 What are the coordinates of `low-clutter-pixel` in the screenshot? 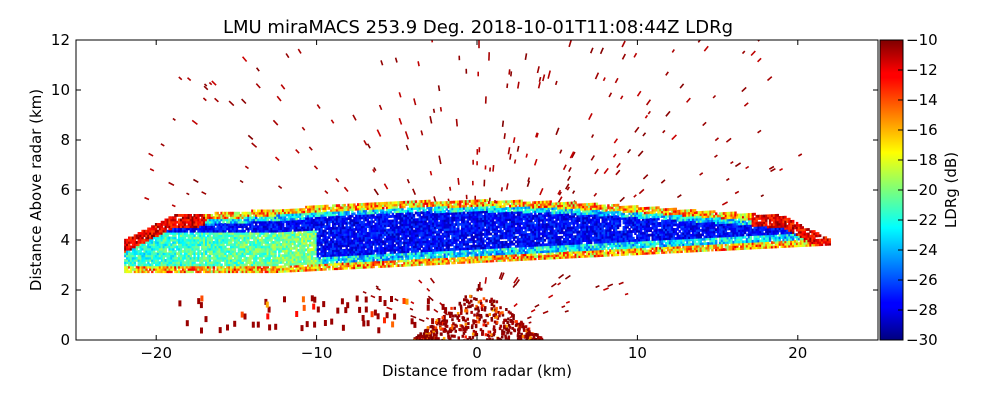 It's located at (378, 316).